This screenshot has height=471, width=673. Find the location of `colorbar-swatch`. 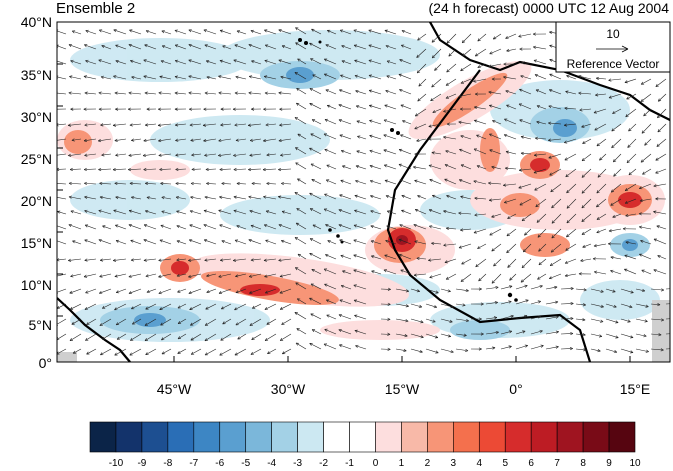

colorbar-swatch is located at coordinates (103, 437).